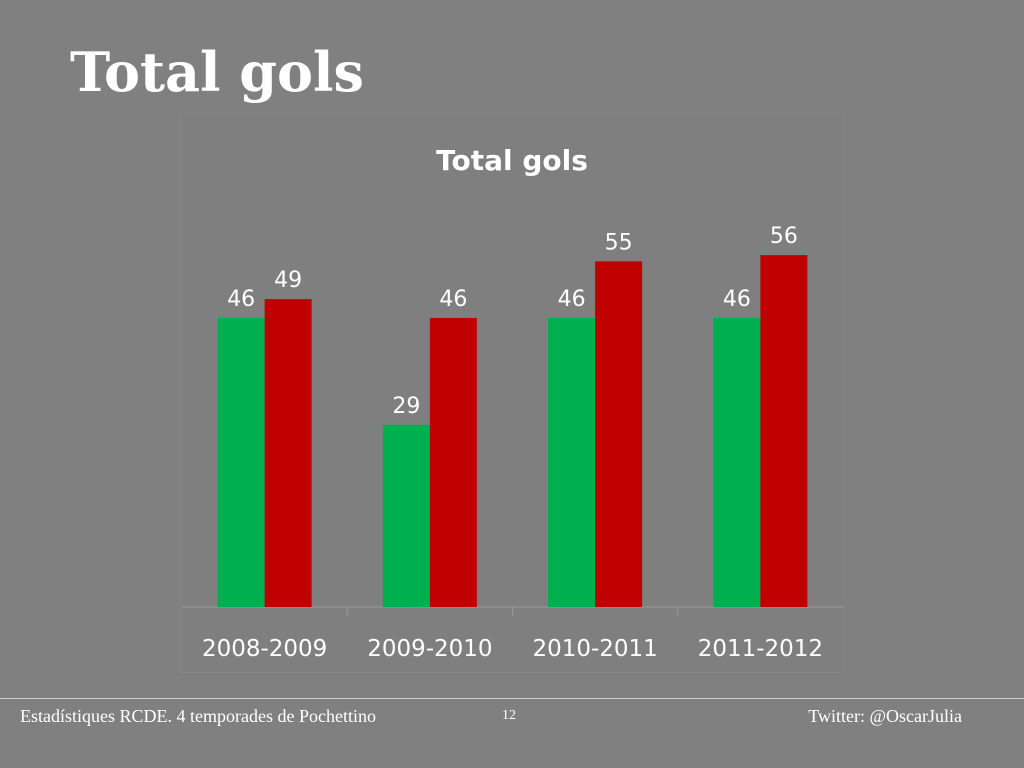 The height and width of the screenshot is (768, 1024). Describe the element at coordinates (885, 716) in the screenshot. I see `footer-right-text: Twitter: @OscarJulia` at that location.